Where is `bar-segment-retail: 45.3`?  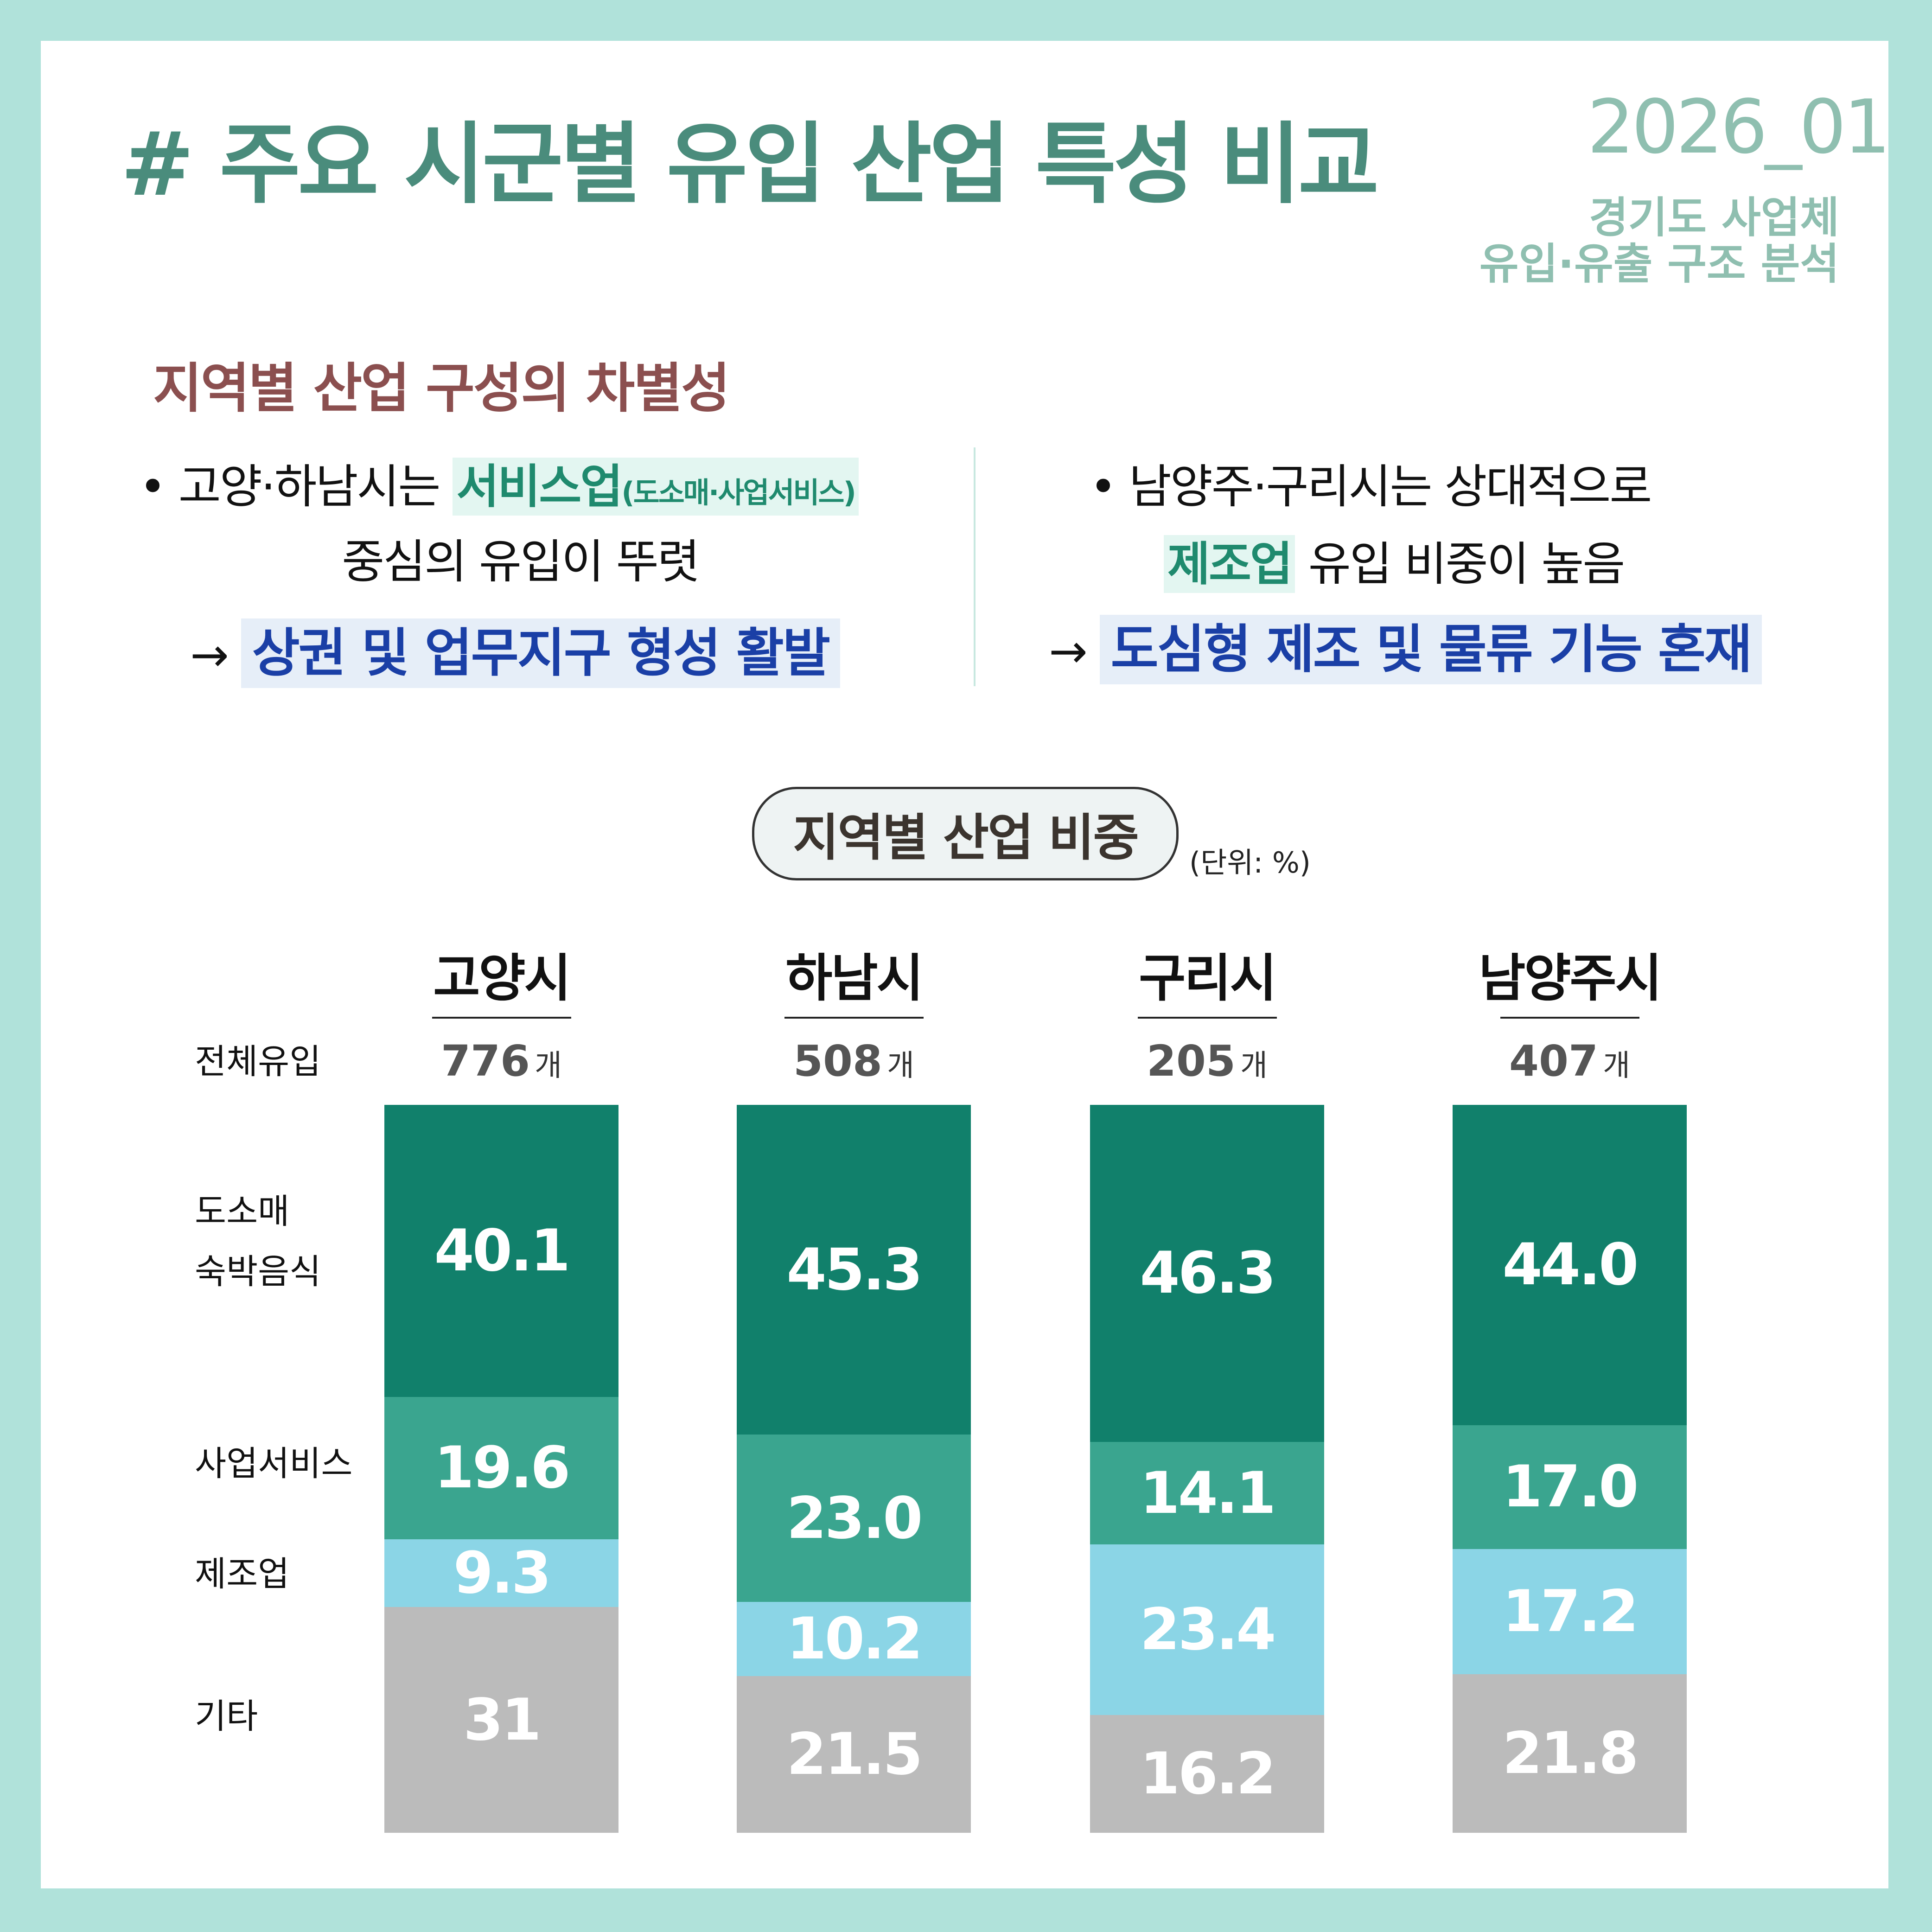 bar-segment-retail: 45.3 is located at coordinates (854, 1270).